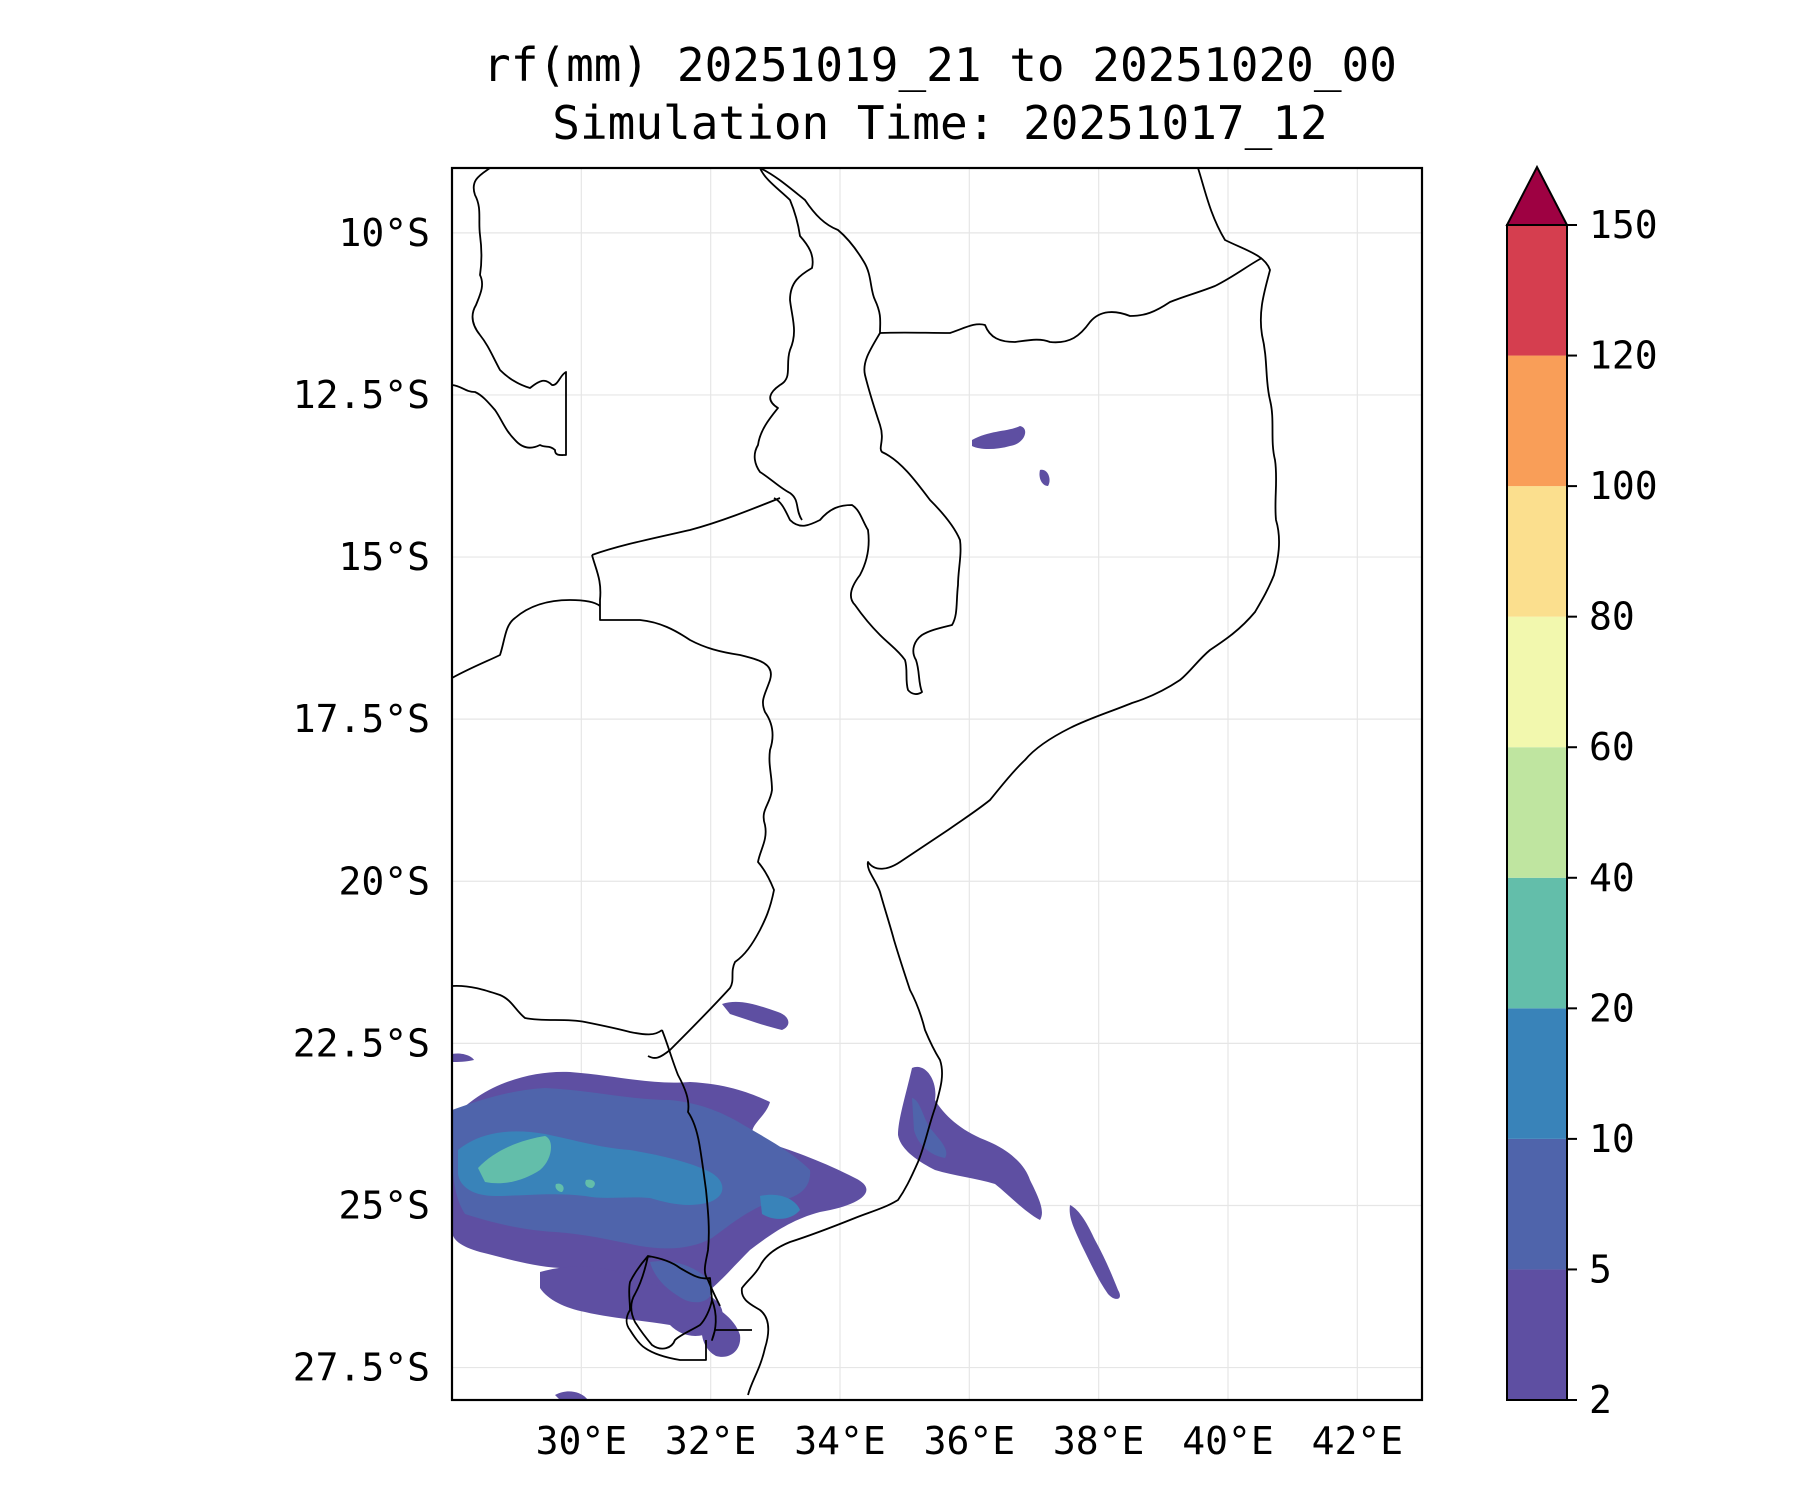 This screenshot has width=1800, height=1500. I want to click on border-eswatini, so click(671, 1302).